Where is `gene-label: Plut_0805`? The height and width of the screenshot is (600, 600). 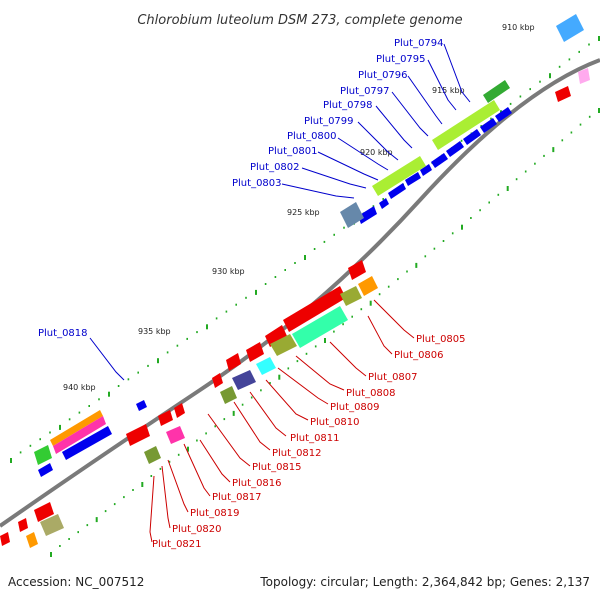
gene-label: Plut_0805 is located at coordinates (441, 339).